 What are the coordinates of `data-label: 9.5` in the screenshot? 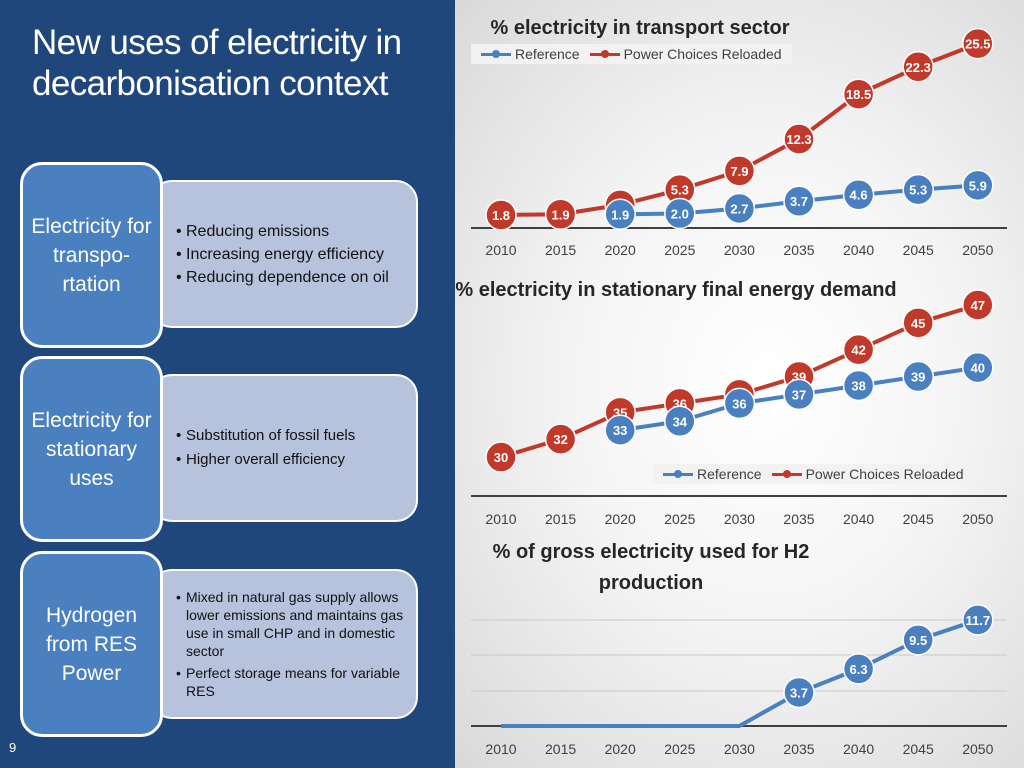 It's located at (918, 640).